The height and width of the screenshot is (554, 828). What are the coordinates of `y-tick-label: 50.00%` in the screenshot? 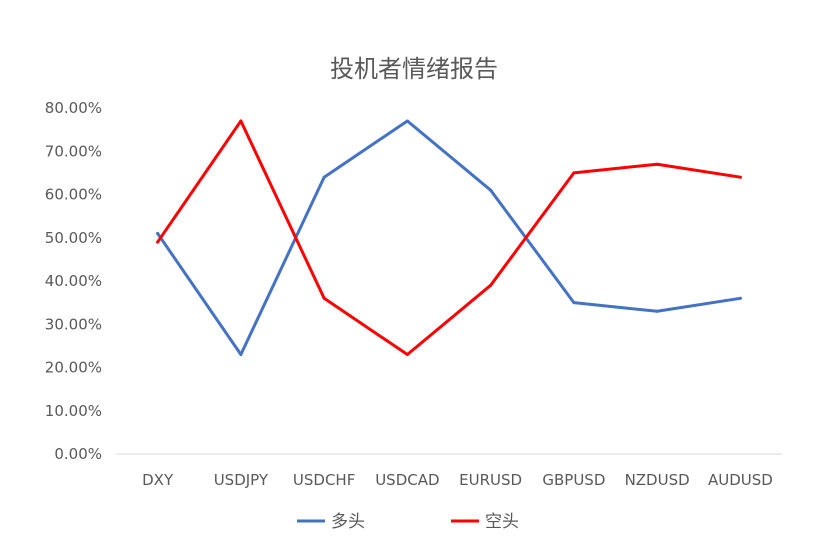 It's located at (73, 238).